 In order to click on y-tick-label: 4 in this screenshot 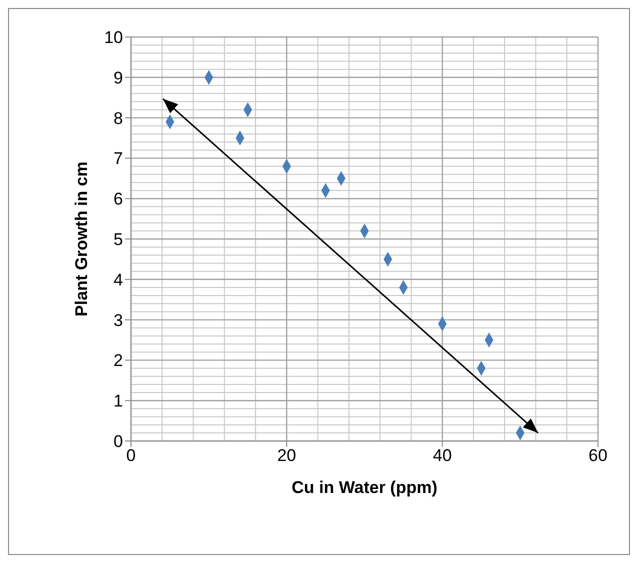, I will do `click(118, 280)`.